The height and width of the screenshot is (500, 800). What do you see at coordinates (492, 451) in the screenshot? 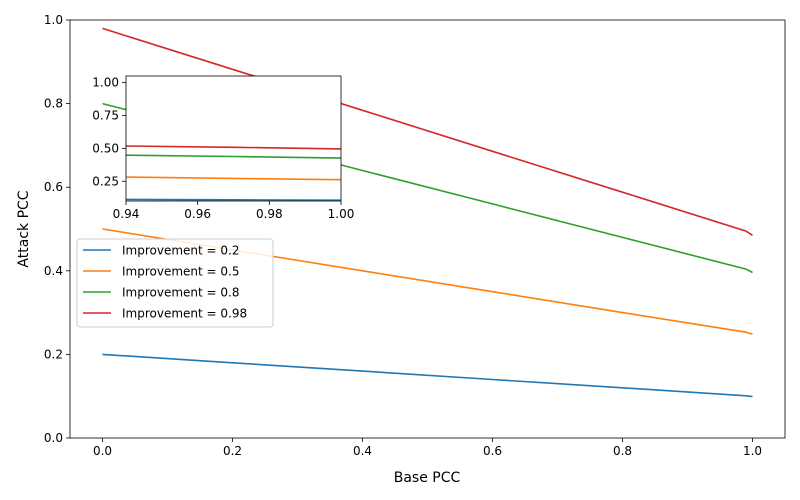
I see `x-tick-label-3: 0.6` at bounding box center [492, 451].